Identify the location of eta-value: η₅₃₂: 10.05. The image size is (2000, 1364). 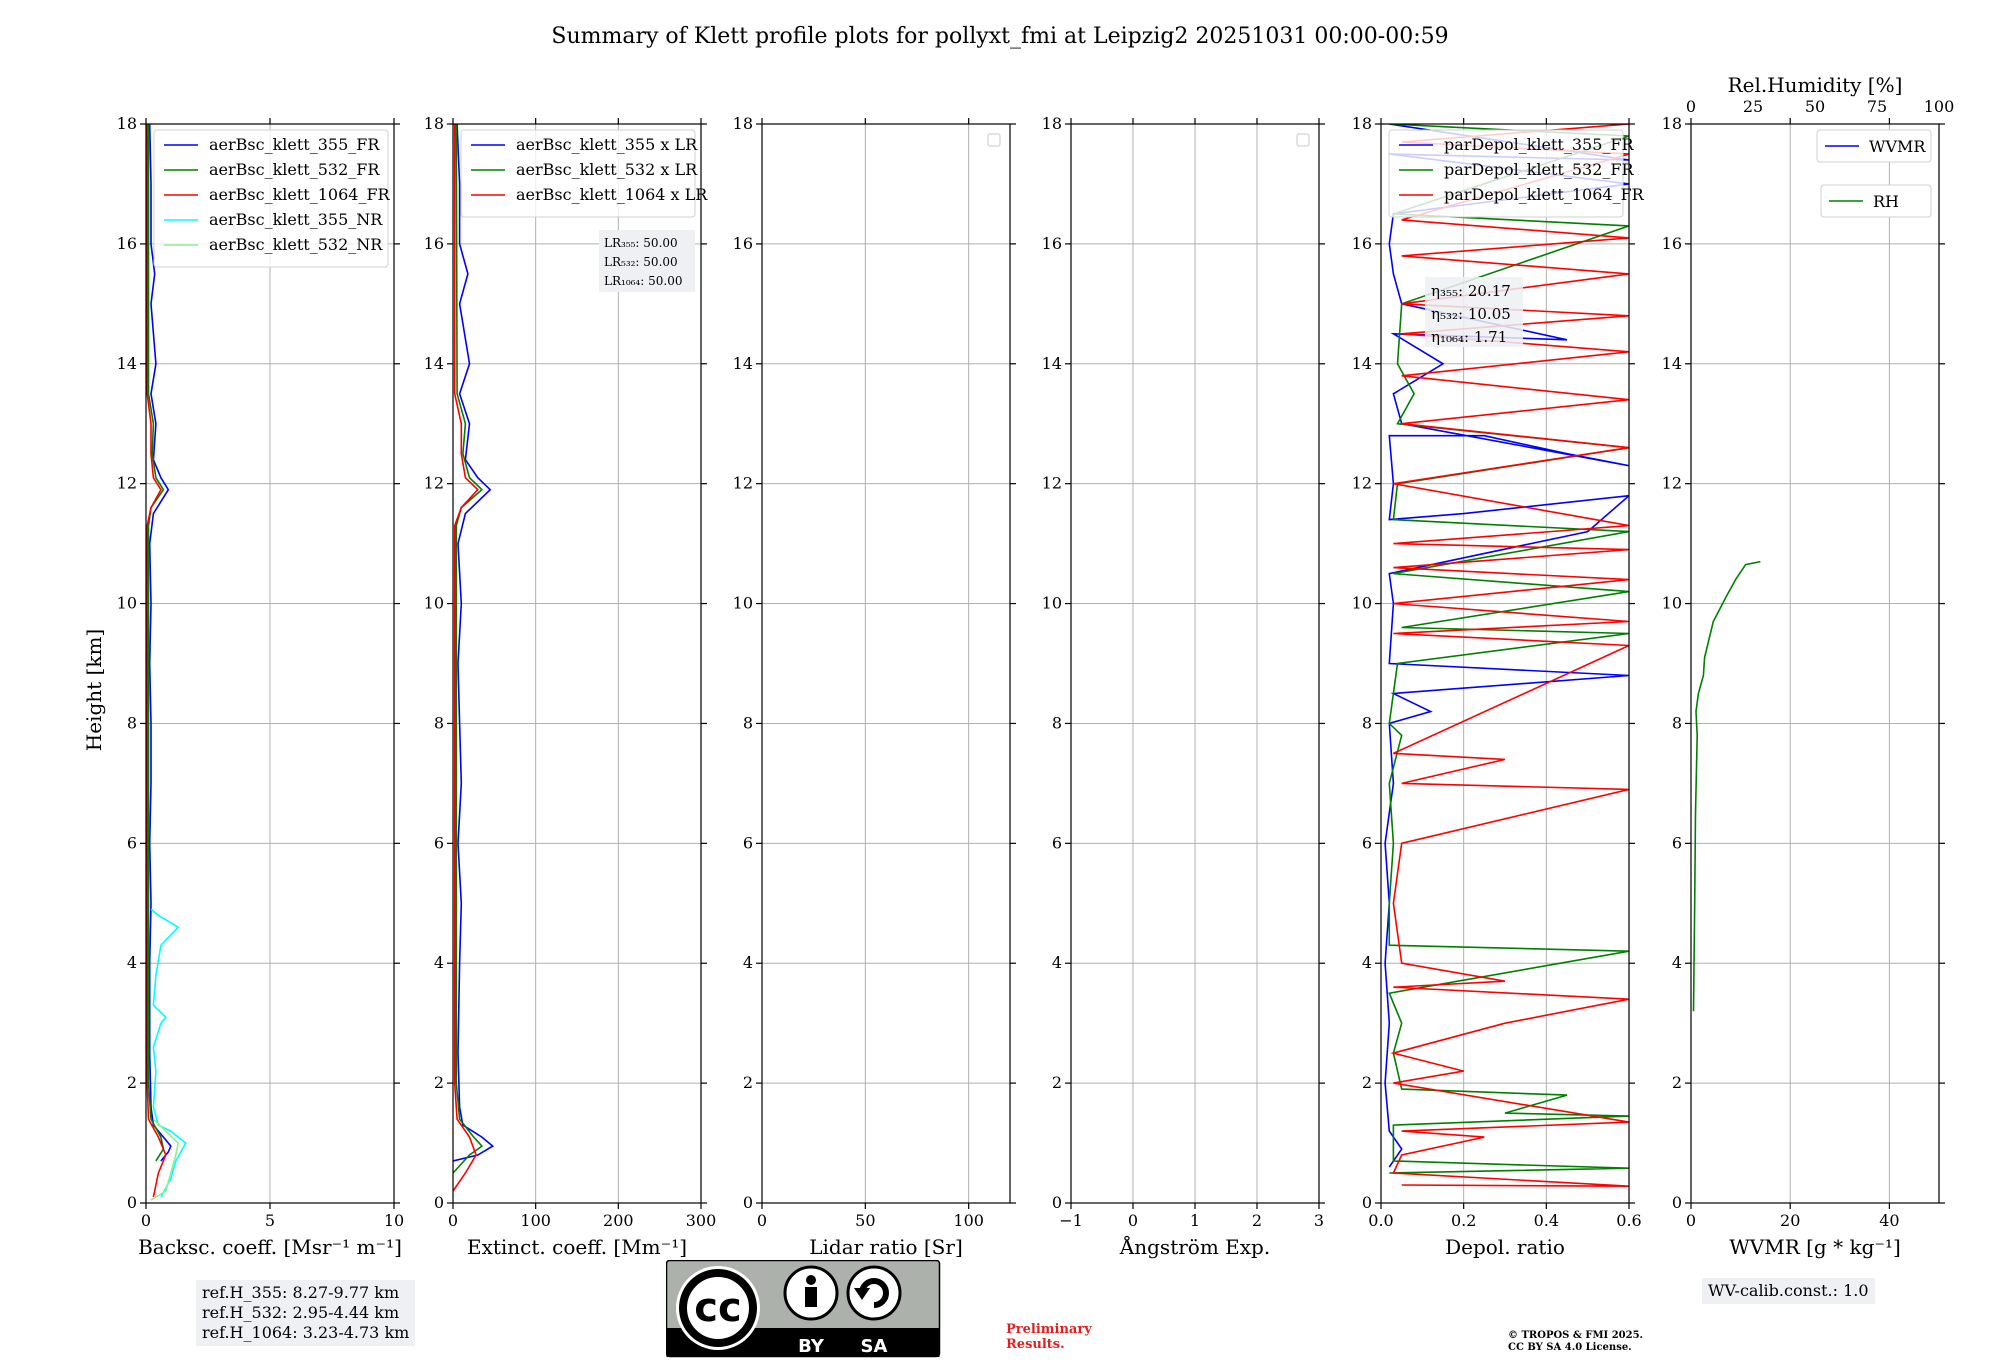
(1471, 314).